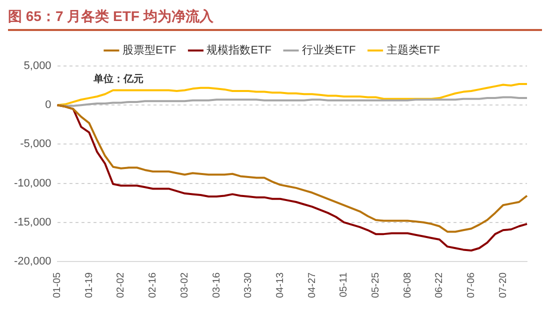 Image resolution: width=550 pixels, height=309 pixels. Describe the element at coordinates (280, 285) in the screenshot. I see `x-tick-label: 04-13` at that location.